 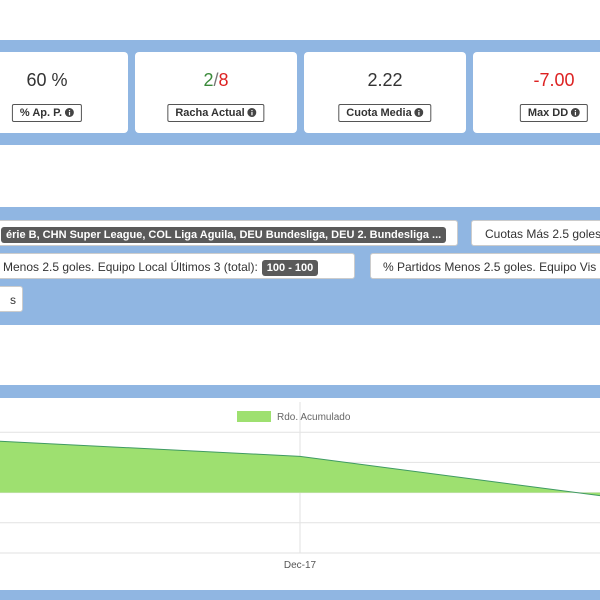 I want to click on stat-label: Racha Actual, so click(x=216, y=113).